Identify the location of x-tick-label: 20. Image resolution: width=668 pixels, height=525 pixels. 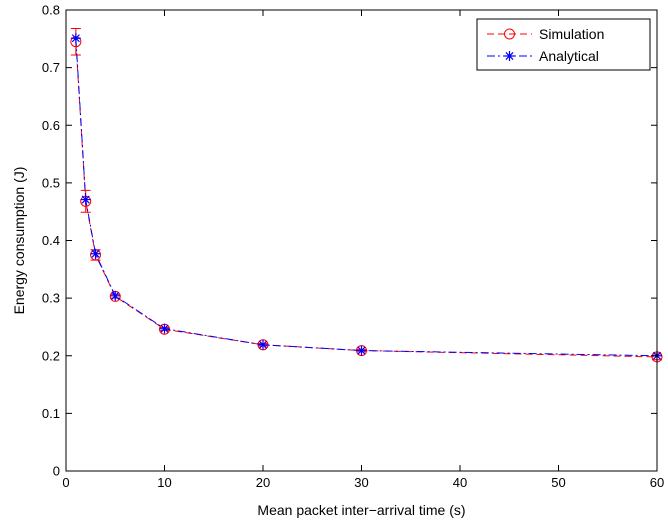
(263, 482).